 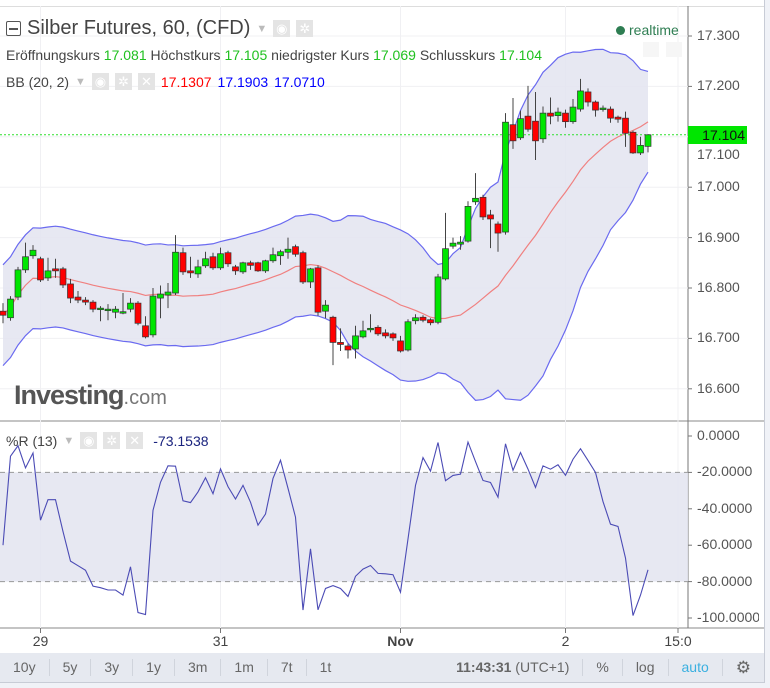 What do you see at coordinates (145, 398) in the screenshot?
I see `logo-suffix: .com` at bounding box center [145, 398].